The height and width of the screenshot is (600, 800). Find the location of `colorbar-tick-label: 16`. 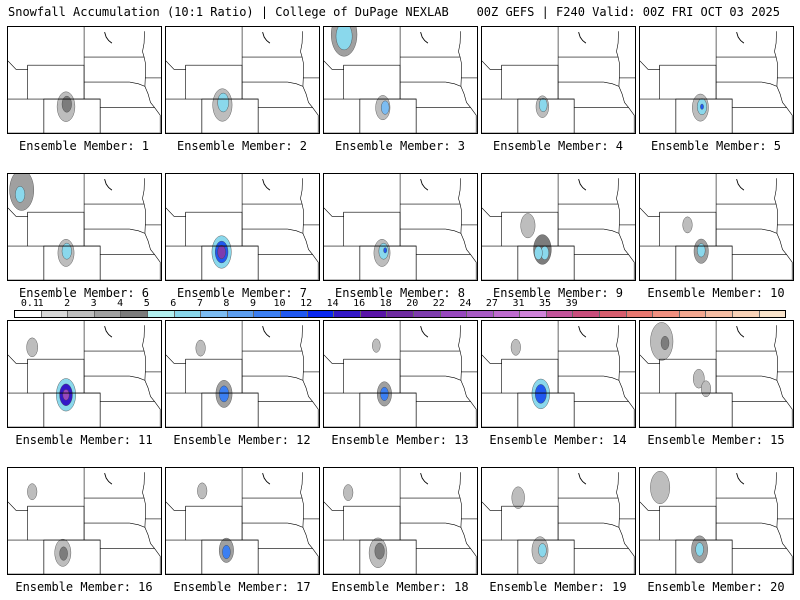

colorbar-tick-label: 16 is located at coordinates (359, 303).